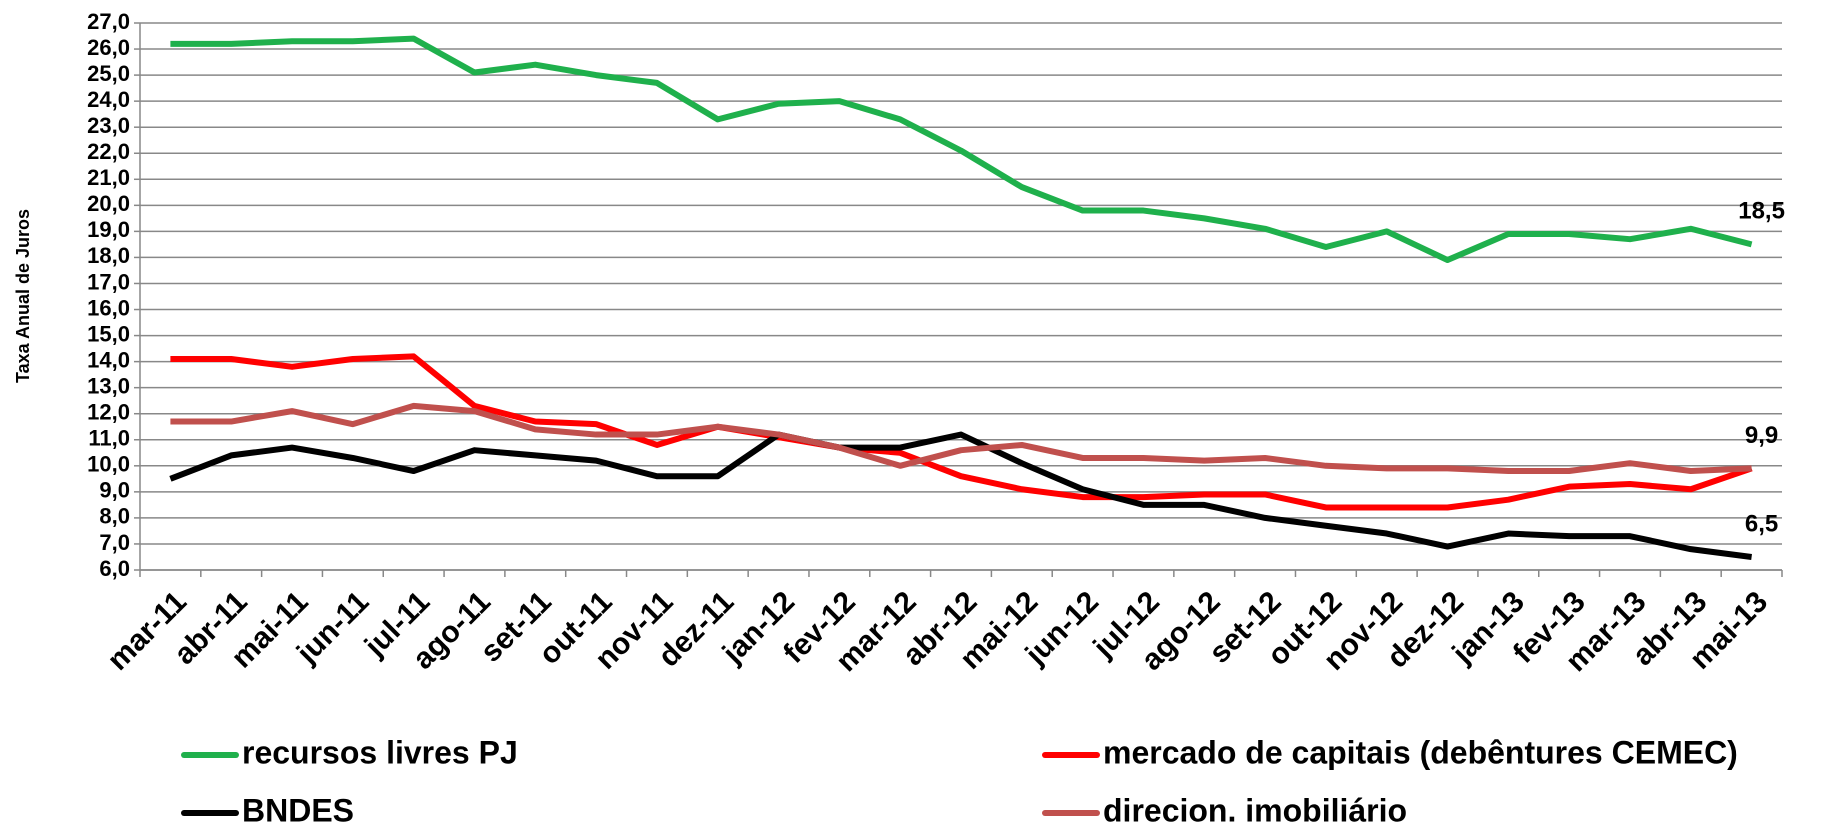 This screenshot has width=1834, height=830. What do you see at coordinates (114, 516) in the screenshot?
I see `y-tick-label: 8,0` at bounding box center [114, 516].